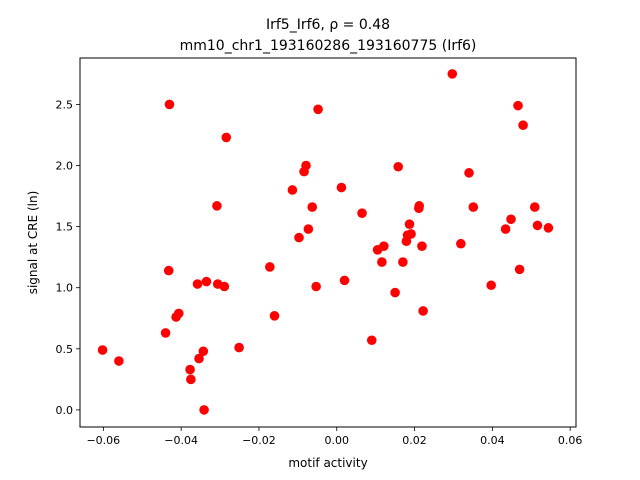 The height and width of the screenshot is (480, 640). I want to click on chart-title-line1: Irf5_Irf6, ρ = 0.48, so click(328, 25).